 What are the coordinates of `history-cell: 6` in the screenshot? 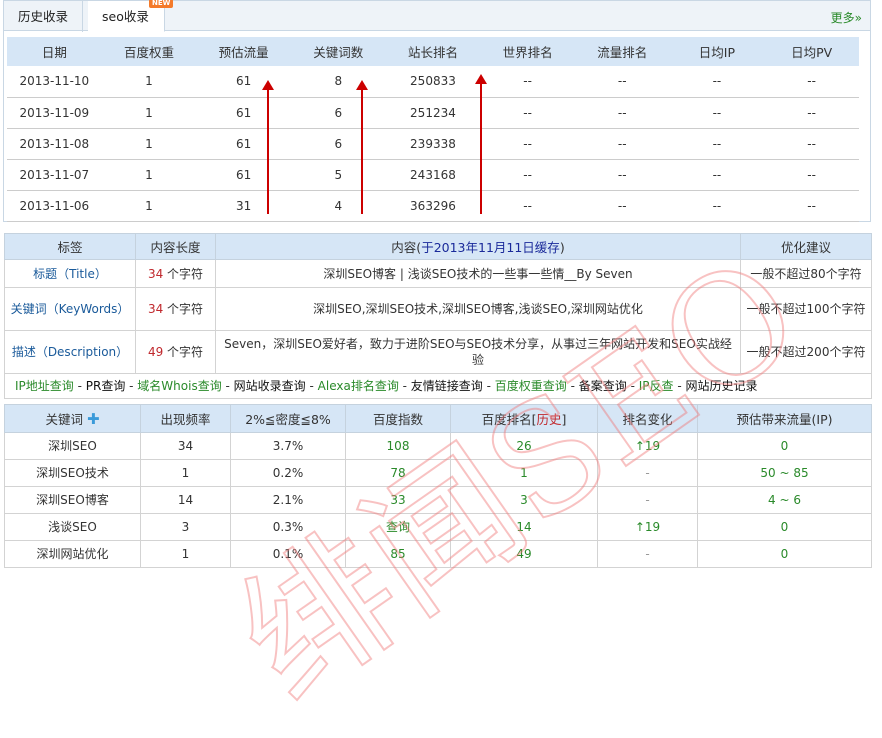 It's located at (338, 144).